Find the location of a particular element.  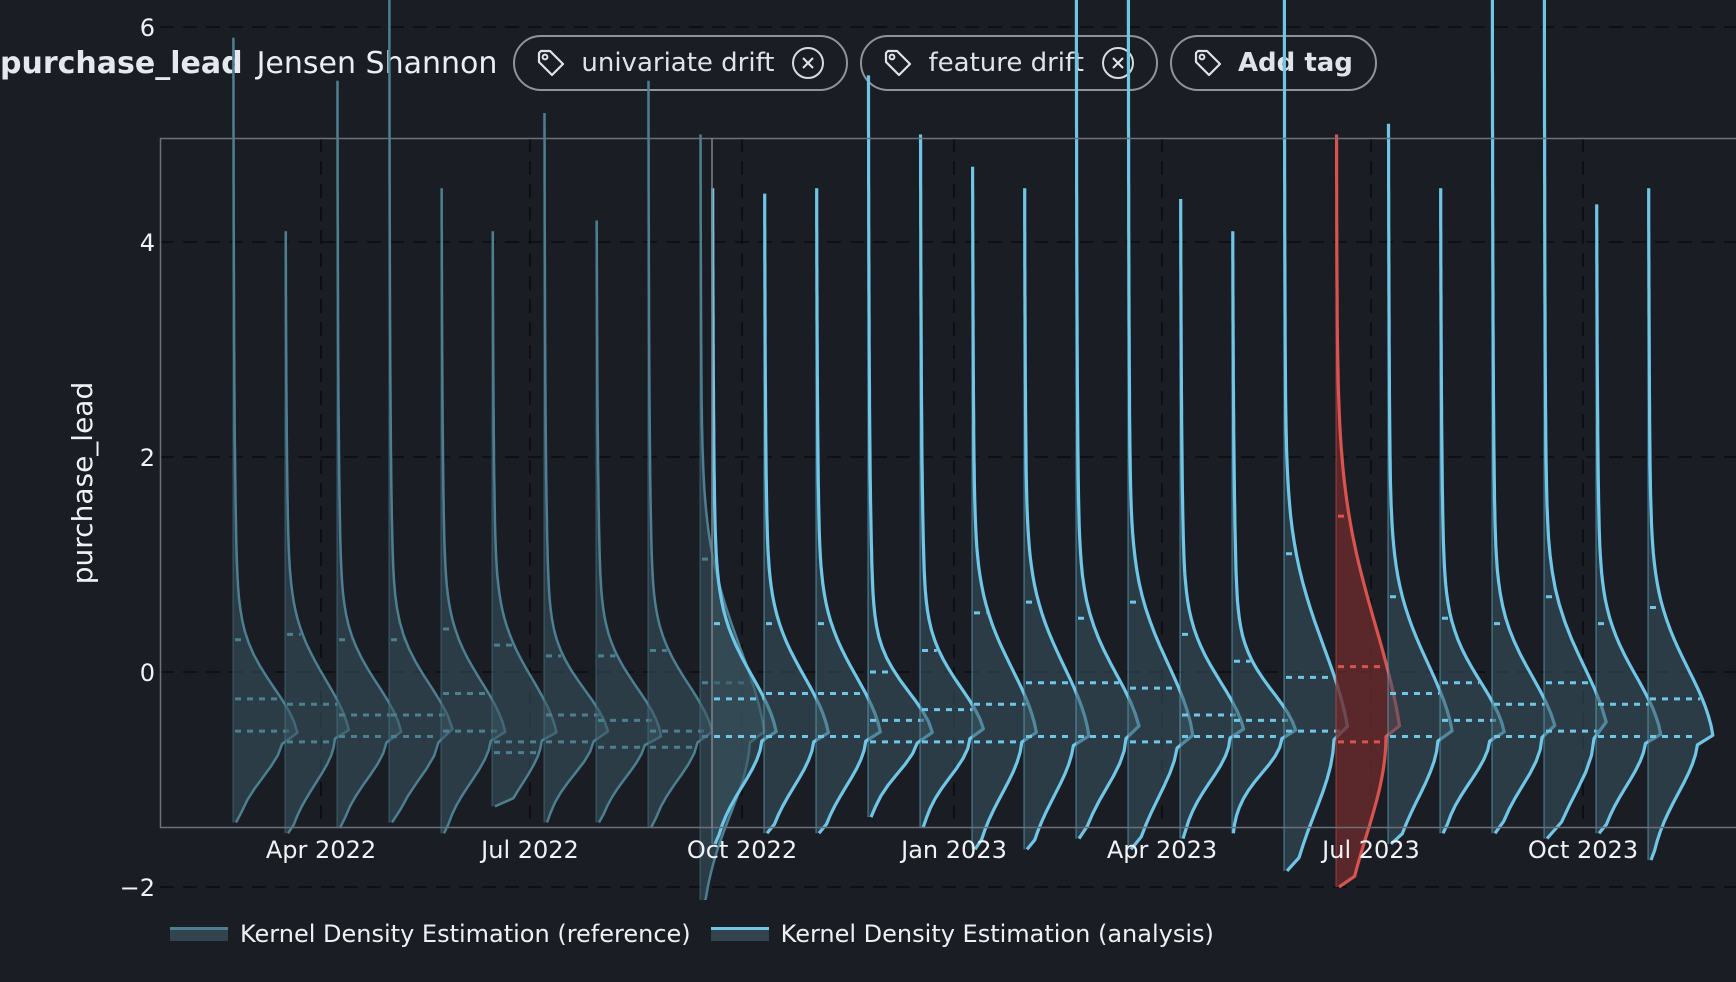

x-tick-label: Jan 2023 is located at coordinates (953, 850).